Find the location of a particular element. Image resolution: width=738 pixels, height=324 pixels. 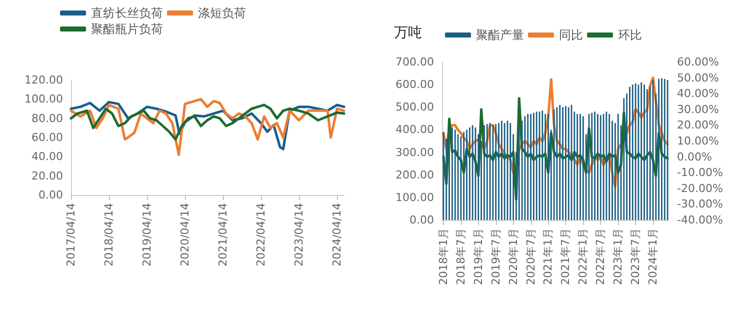

x-tick-label: 2018年1月 is located at coordinates (443, 256).